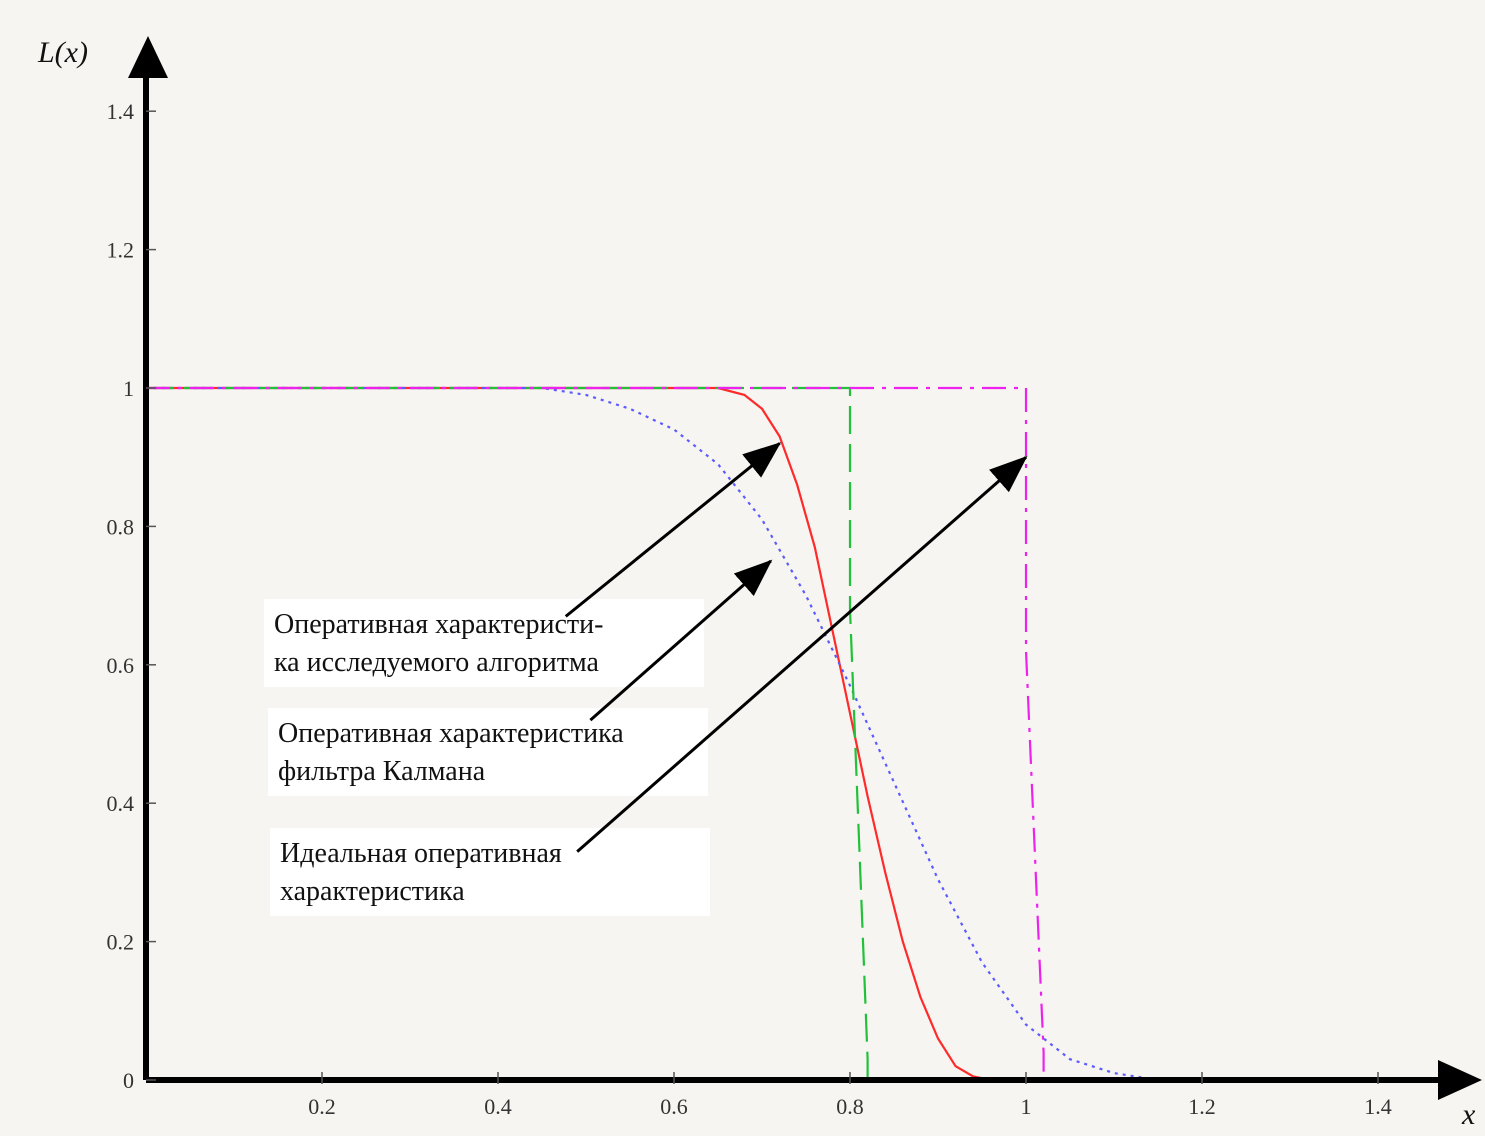  What do you see at coordinates (438, 624) in the screenshot?
I see `annotation-text: Оперативная характеристи-` at bounding box center [438, 624].